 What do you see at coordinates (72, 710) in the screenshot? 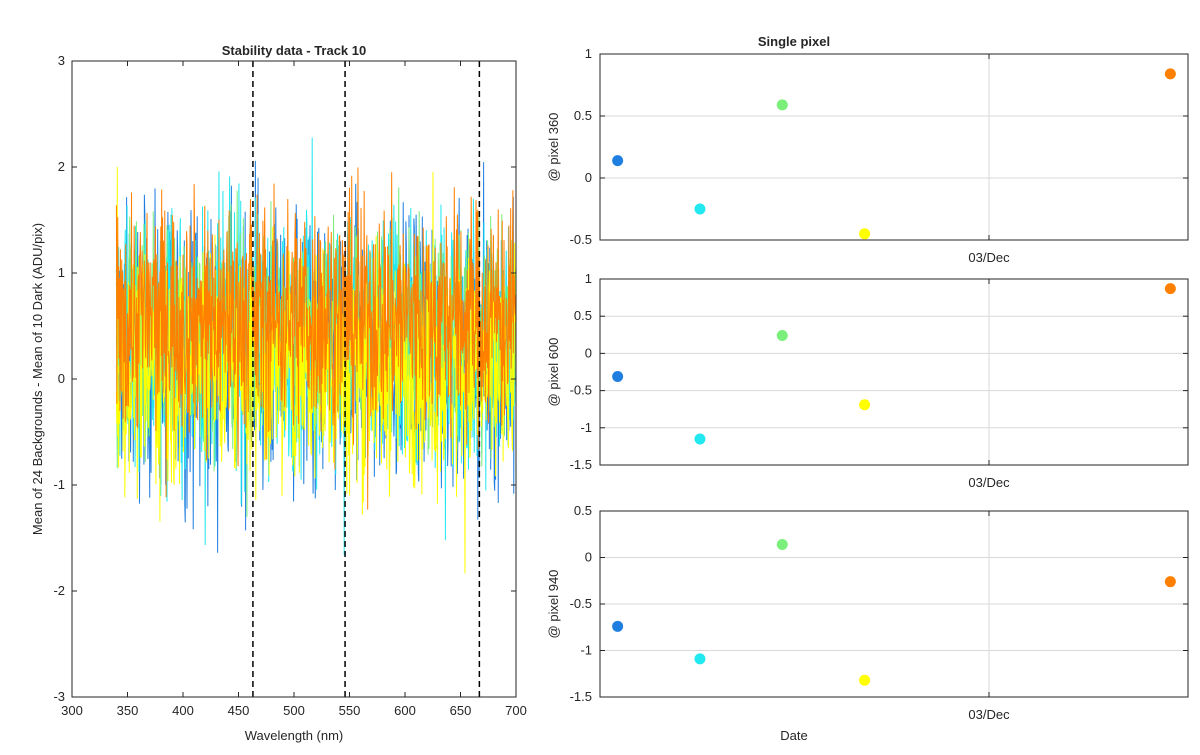
I see `x-tick-label: 300` at bounding box center [72, 710].